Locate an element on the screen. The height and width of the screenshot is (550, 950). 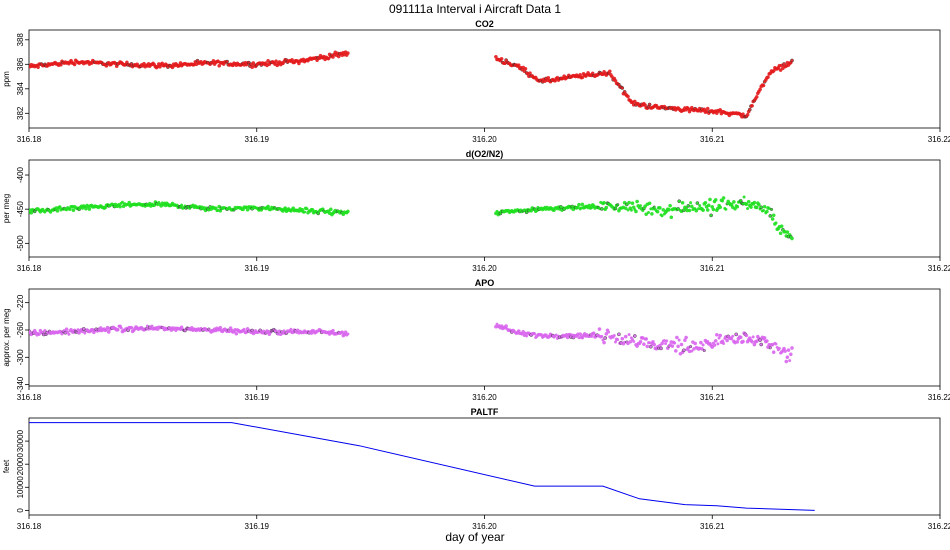
y-tick-label: -500 is located at coordinates (20, 243).